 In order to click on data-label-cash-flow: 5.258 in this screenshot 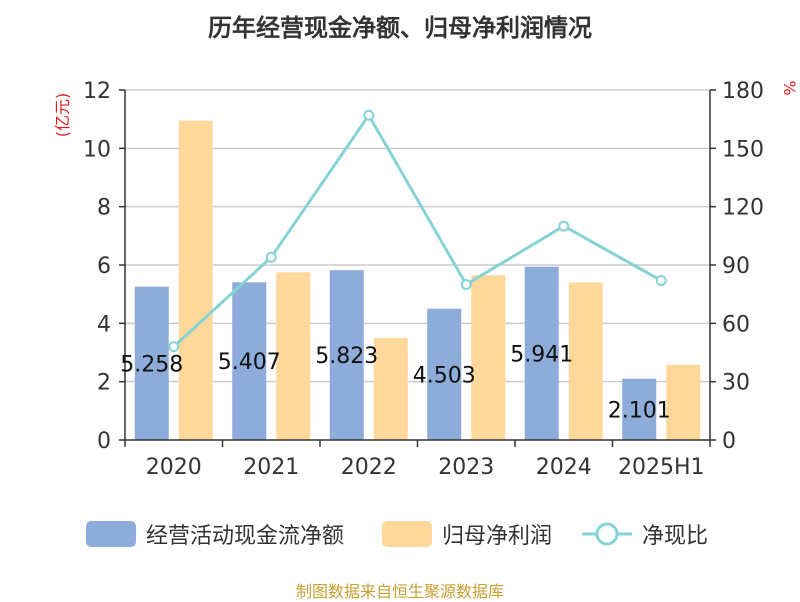, I will do `click(151, 364)`.